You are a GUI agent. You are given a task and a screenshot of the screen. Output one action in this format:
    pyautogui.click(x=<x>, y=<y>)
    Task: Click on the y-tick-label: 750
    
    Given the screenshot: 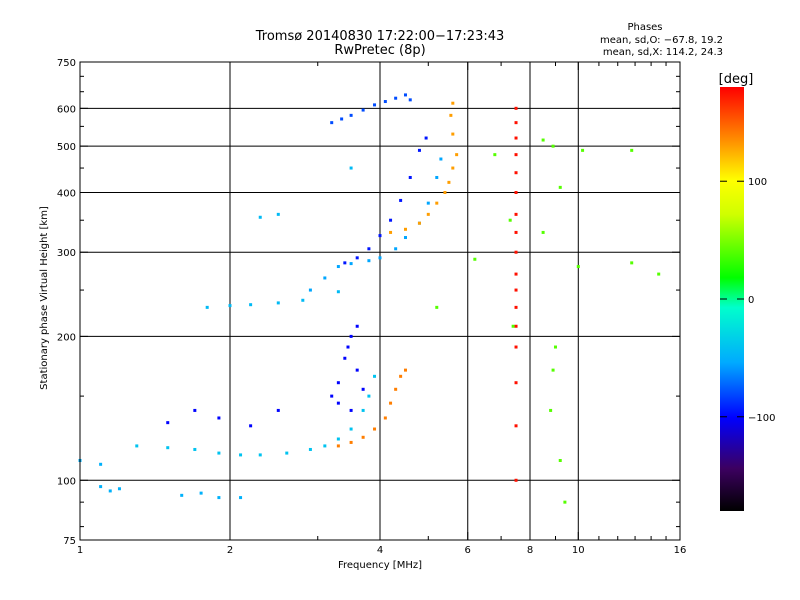 What is the action you would take?
    pyautogui.click(x=66, y=63)
    